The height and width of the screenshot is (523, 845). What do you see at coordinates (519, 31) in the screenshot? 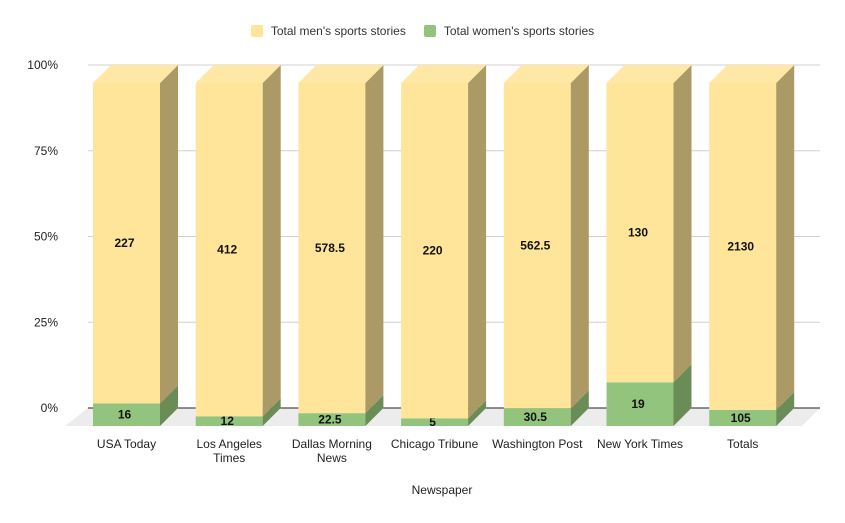
I see `legend-label: Total women's sports stories` at bounding box center [519, 31].